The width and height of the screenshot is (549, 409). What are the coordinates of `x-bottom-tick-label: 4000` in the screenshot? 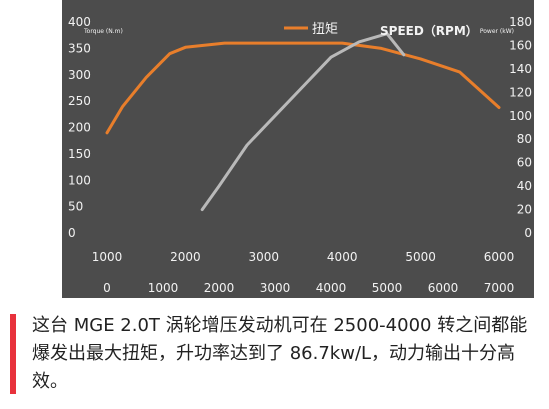 It's located at (331, 288).